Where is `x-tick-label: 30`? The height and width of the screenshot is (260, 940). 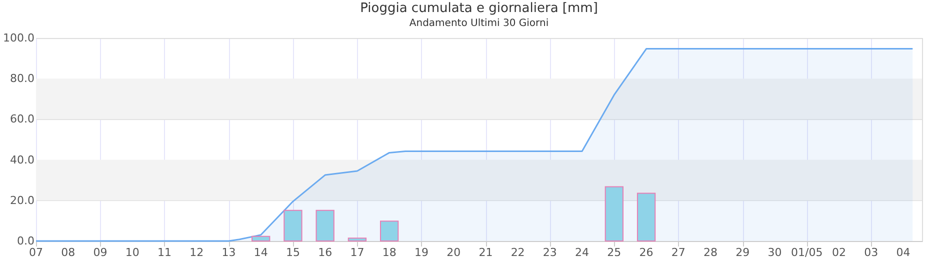 x-tick-label: 30 is located at coordinates (775, 252).